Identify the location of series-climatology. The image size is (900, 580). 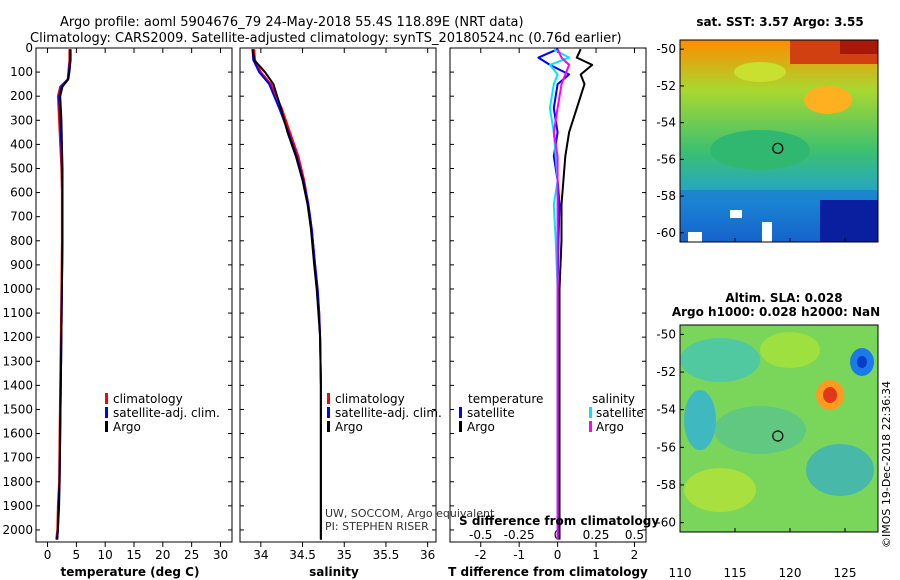
(287, 294).